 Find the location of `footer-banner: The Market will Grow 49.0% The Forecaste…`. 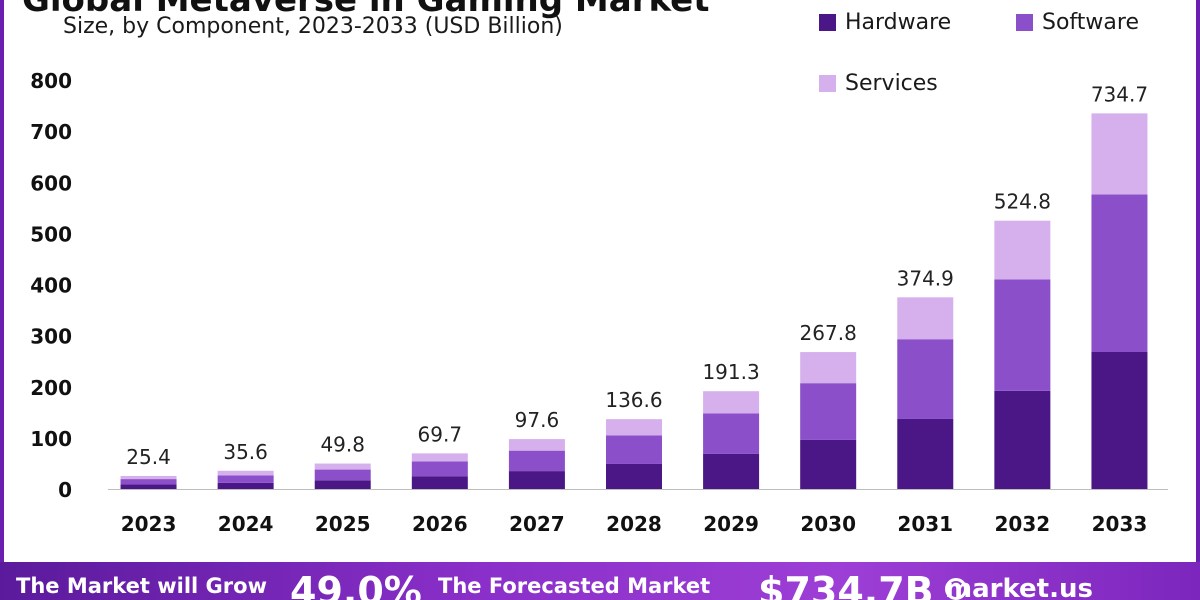

footer-banner: The Market will Grow 49.0% The Forecaste… is located at coordinates (600, 581).